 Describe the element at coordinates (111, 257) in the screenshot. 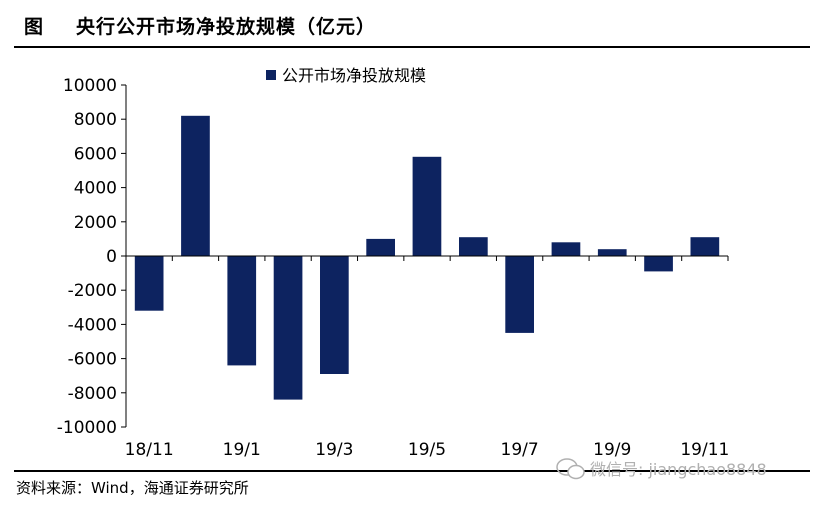

I see `y-tick-label: 0` at that location.